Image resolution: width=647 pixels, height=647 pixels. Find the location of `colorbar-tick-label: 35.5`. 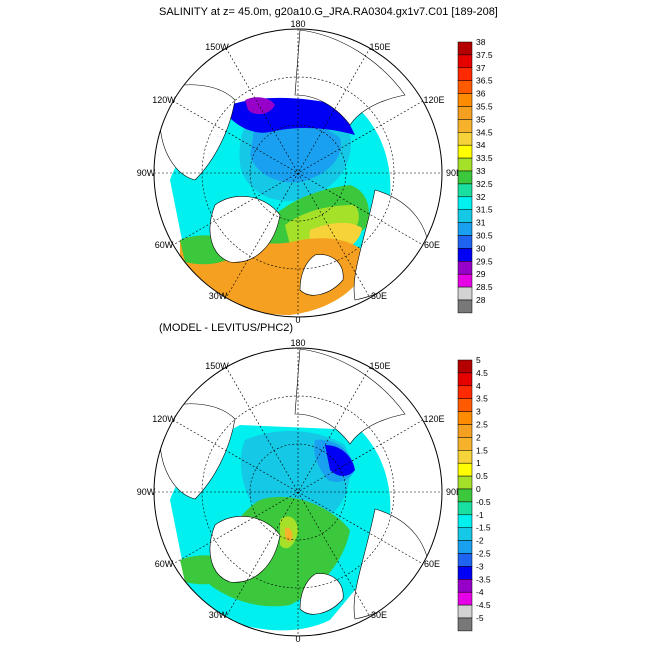

colorbar-tick-label: 35.5 is located at coordinates (484, 107).